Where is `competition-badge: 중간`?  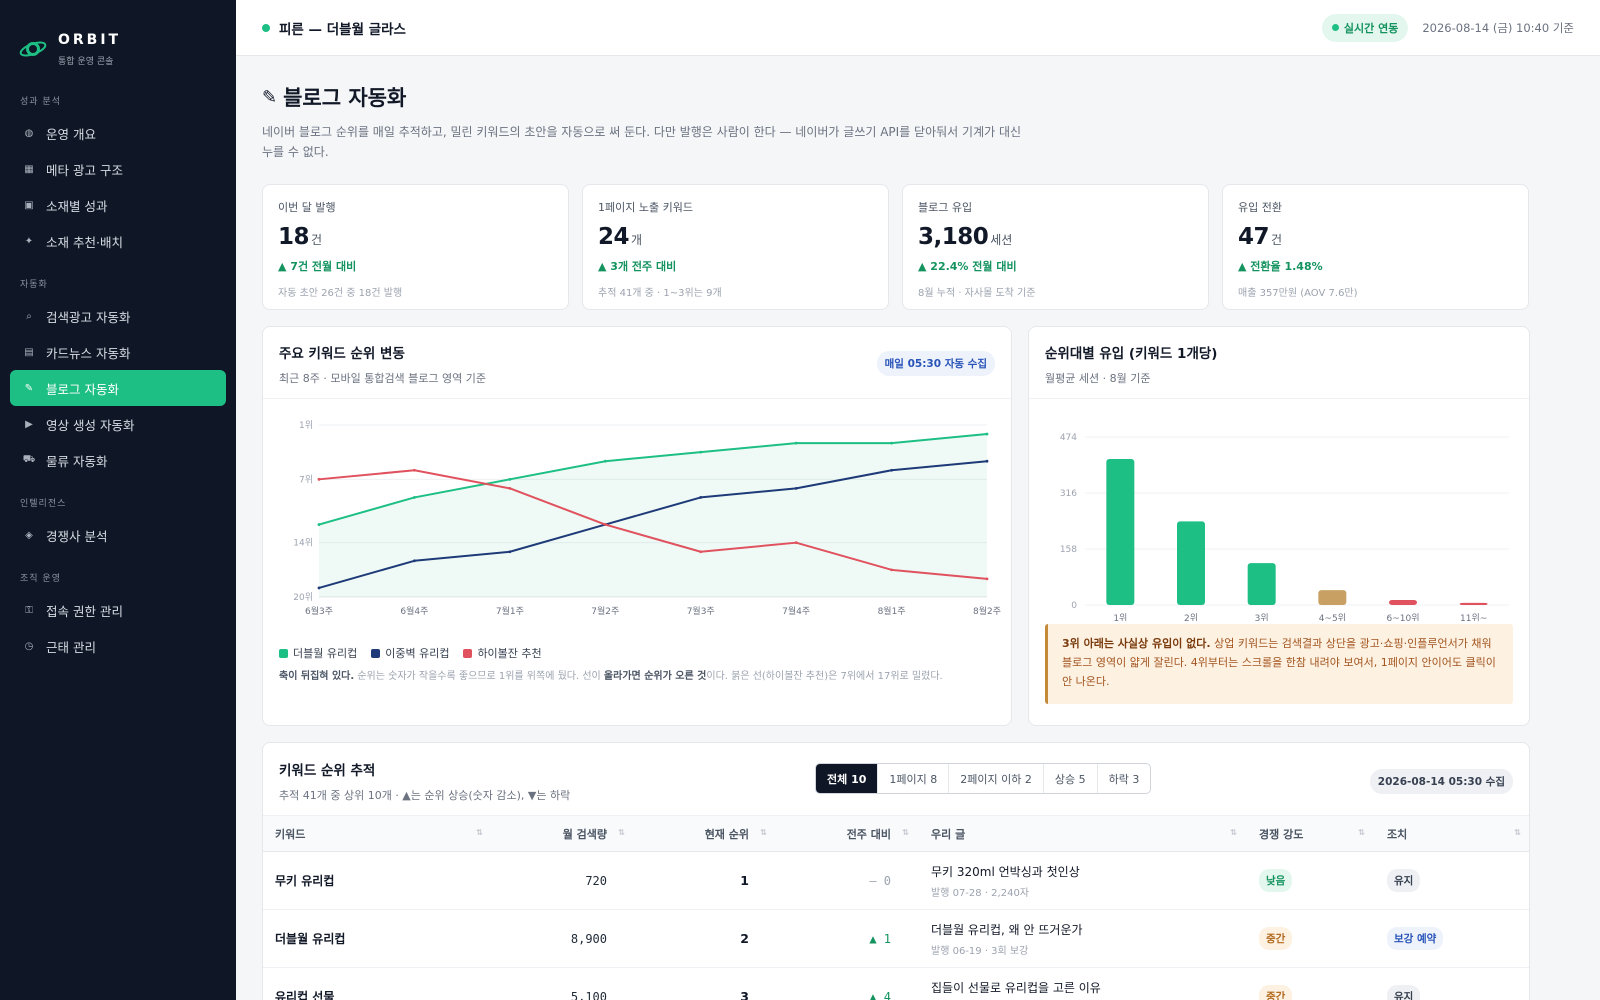 competition-badge: 중간 is located at coordinates (1276, 992).